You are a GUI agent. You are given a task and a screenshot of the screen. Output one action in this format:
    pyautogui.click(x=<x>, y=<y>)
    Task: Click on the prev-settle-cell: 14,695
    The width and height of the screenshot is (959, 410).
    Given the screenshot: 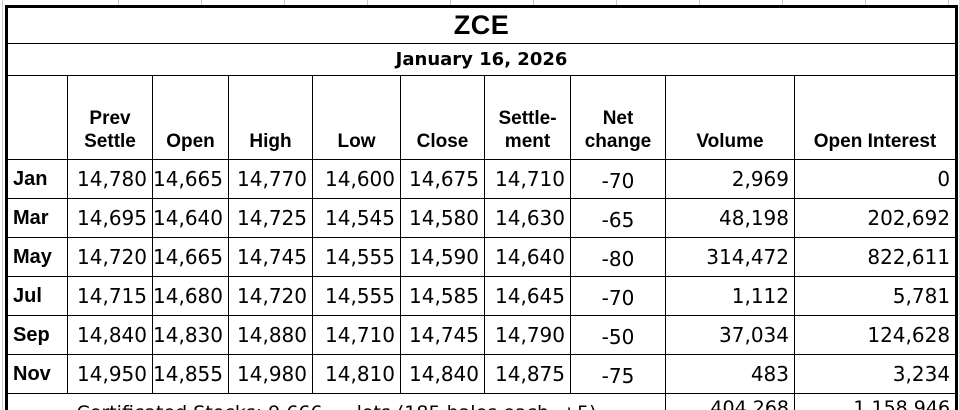 What is the action you would take?
    pyautogui.click(x=110, y=218)
    